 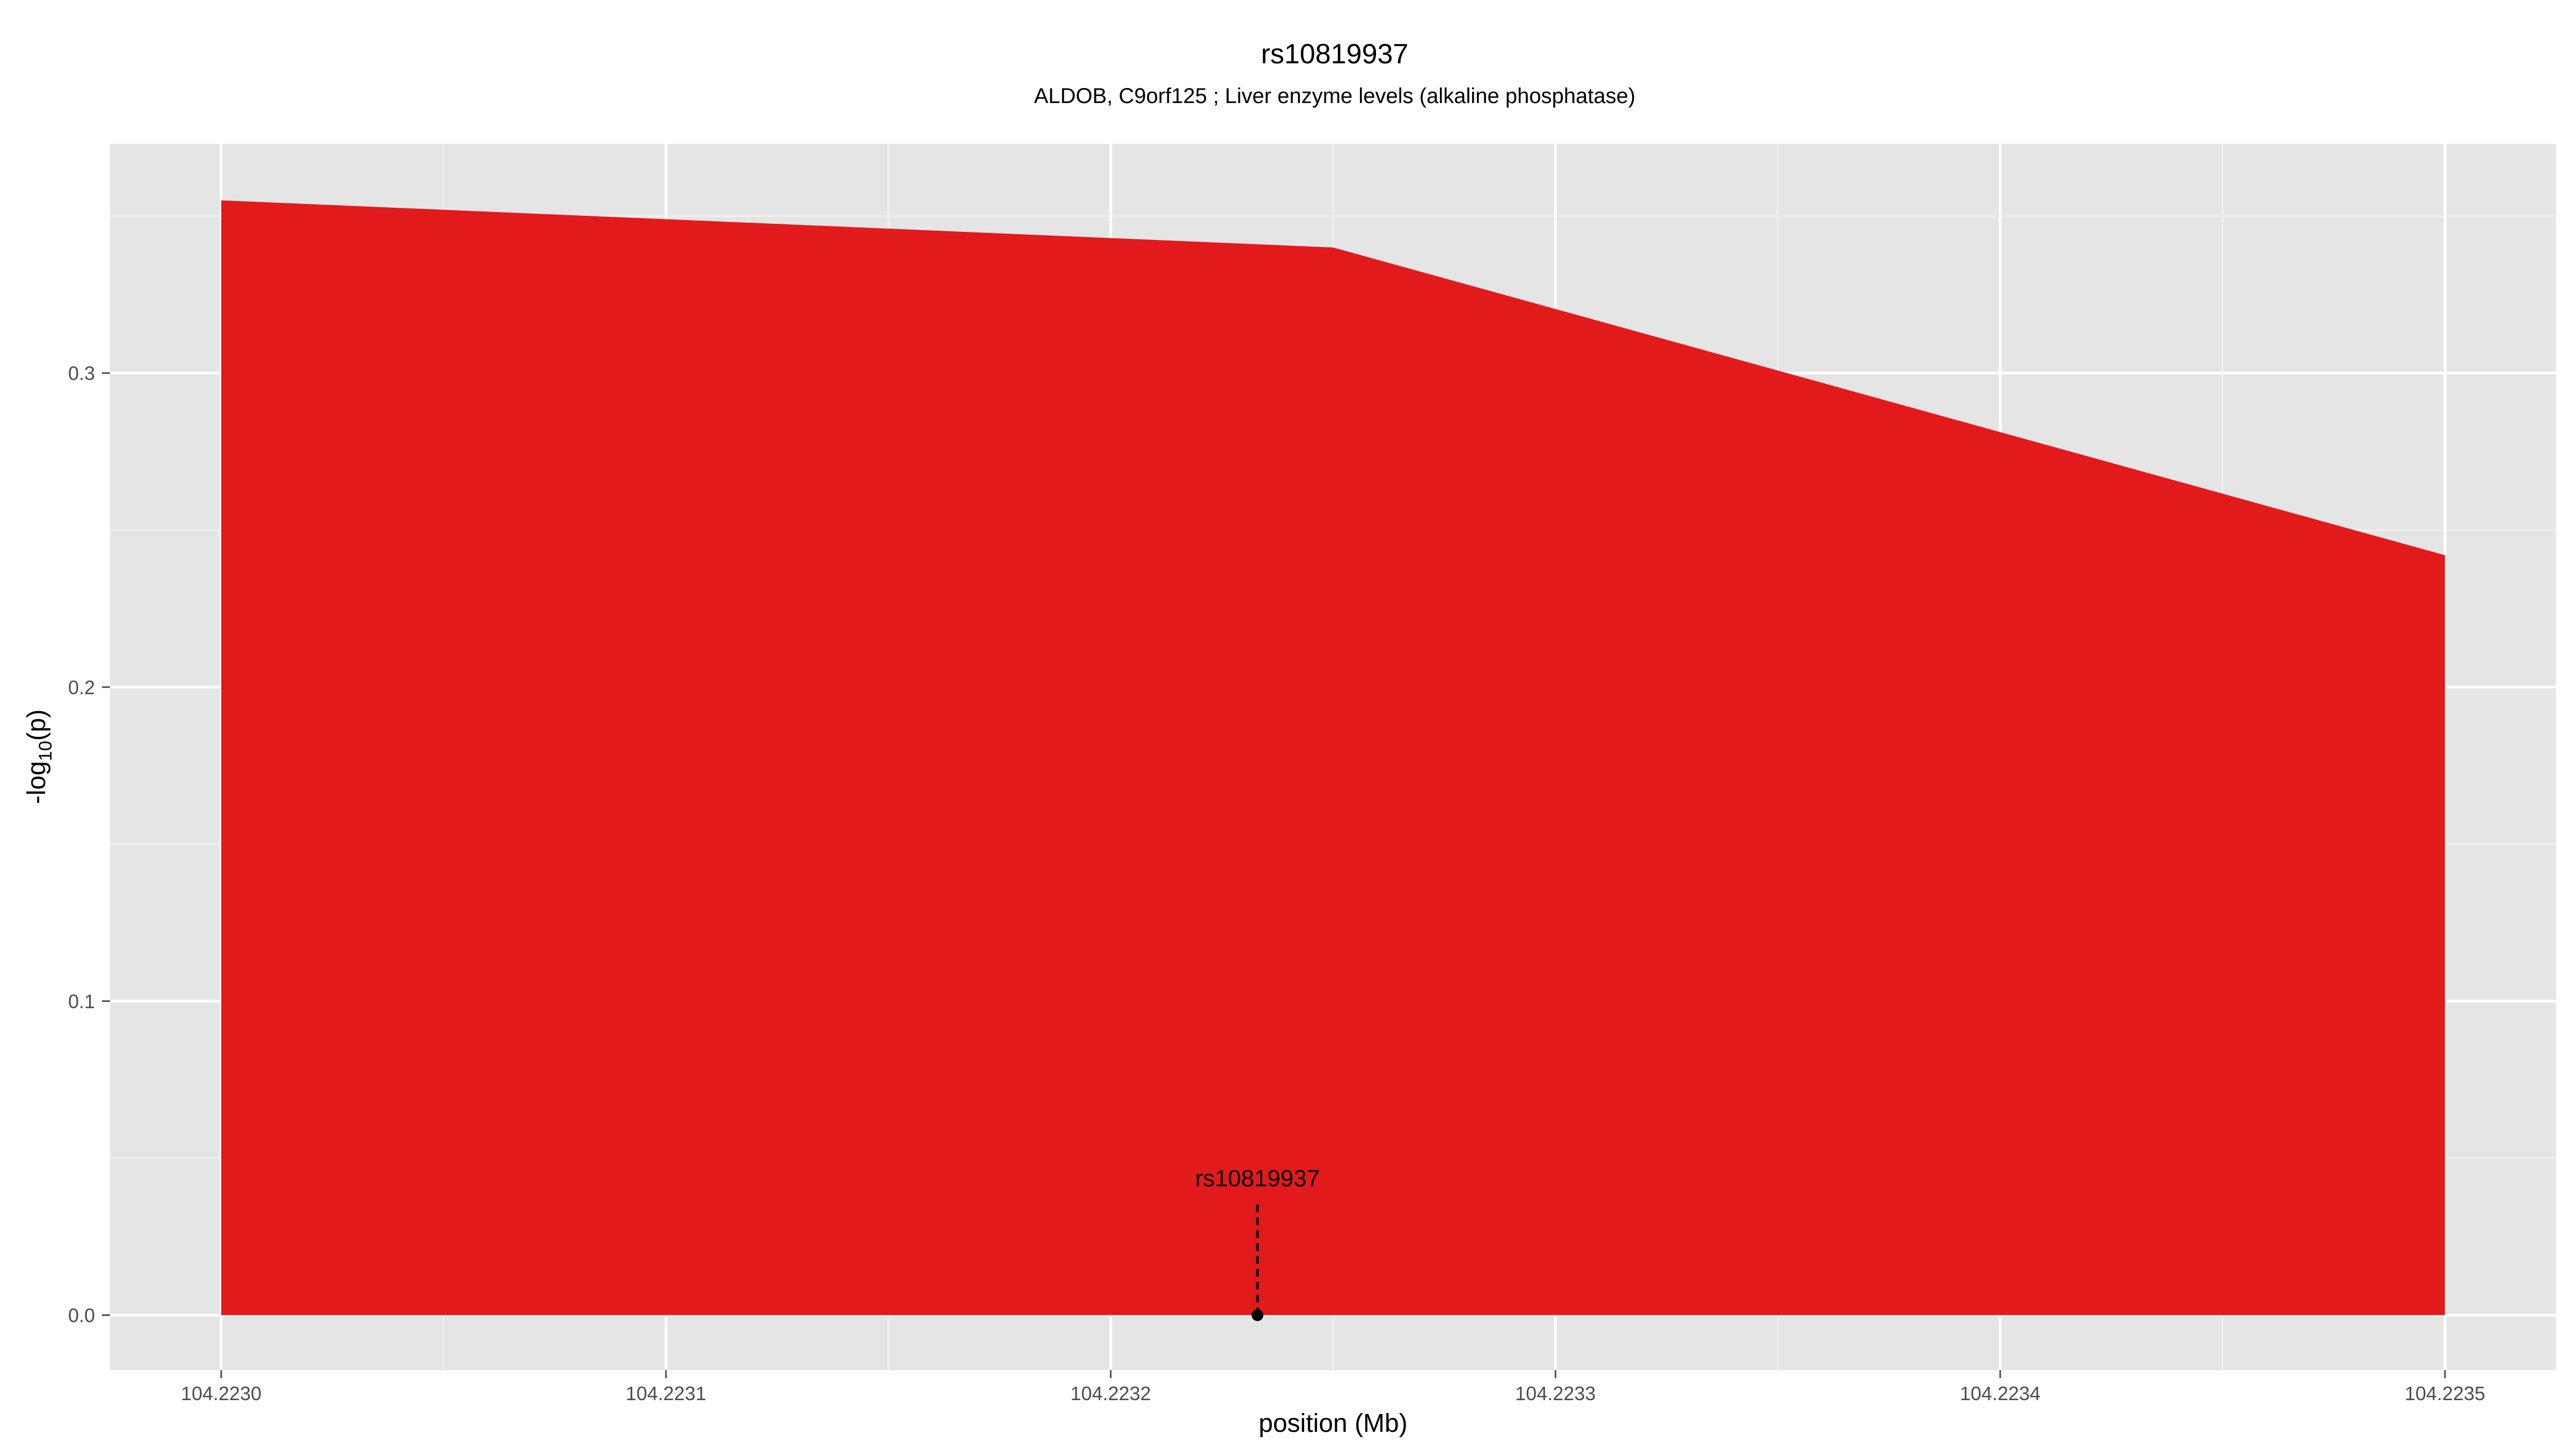 What do you see at coordinates (666, 1393) in the screenshot?
I see `x-tick-label: 104.2231` at bounding box center [666, 1393].